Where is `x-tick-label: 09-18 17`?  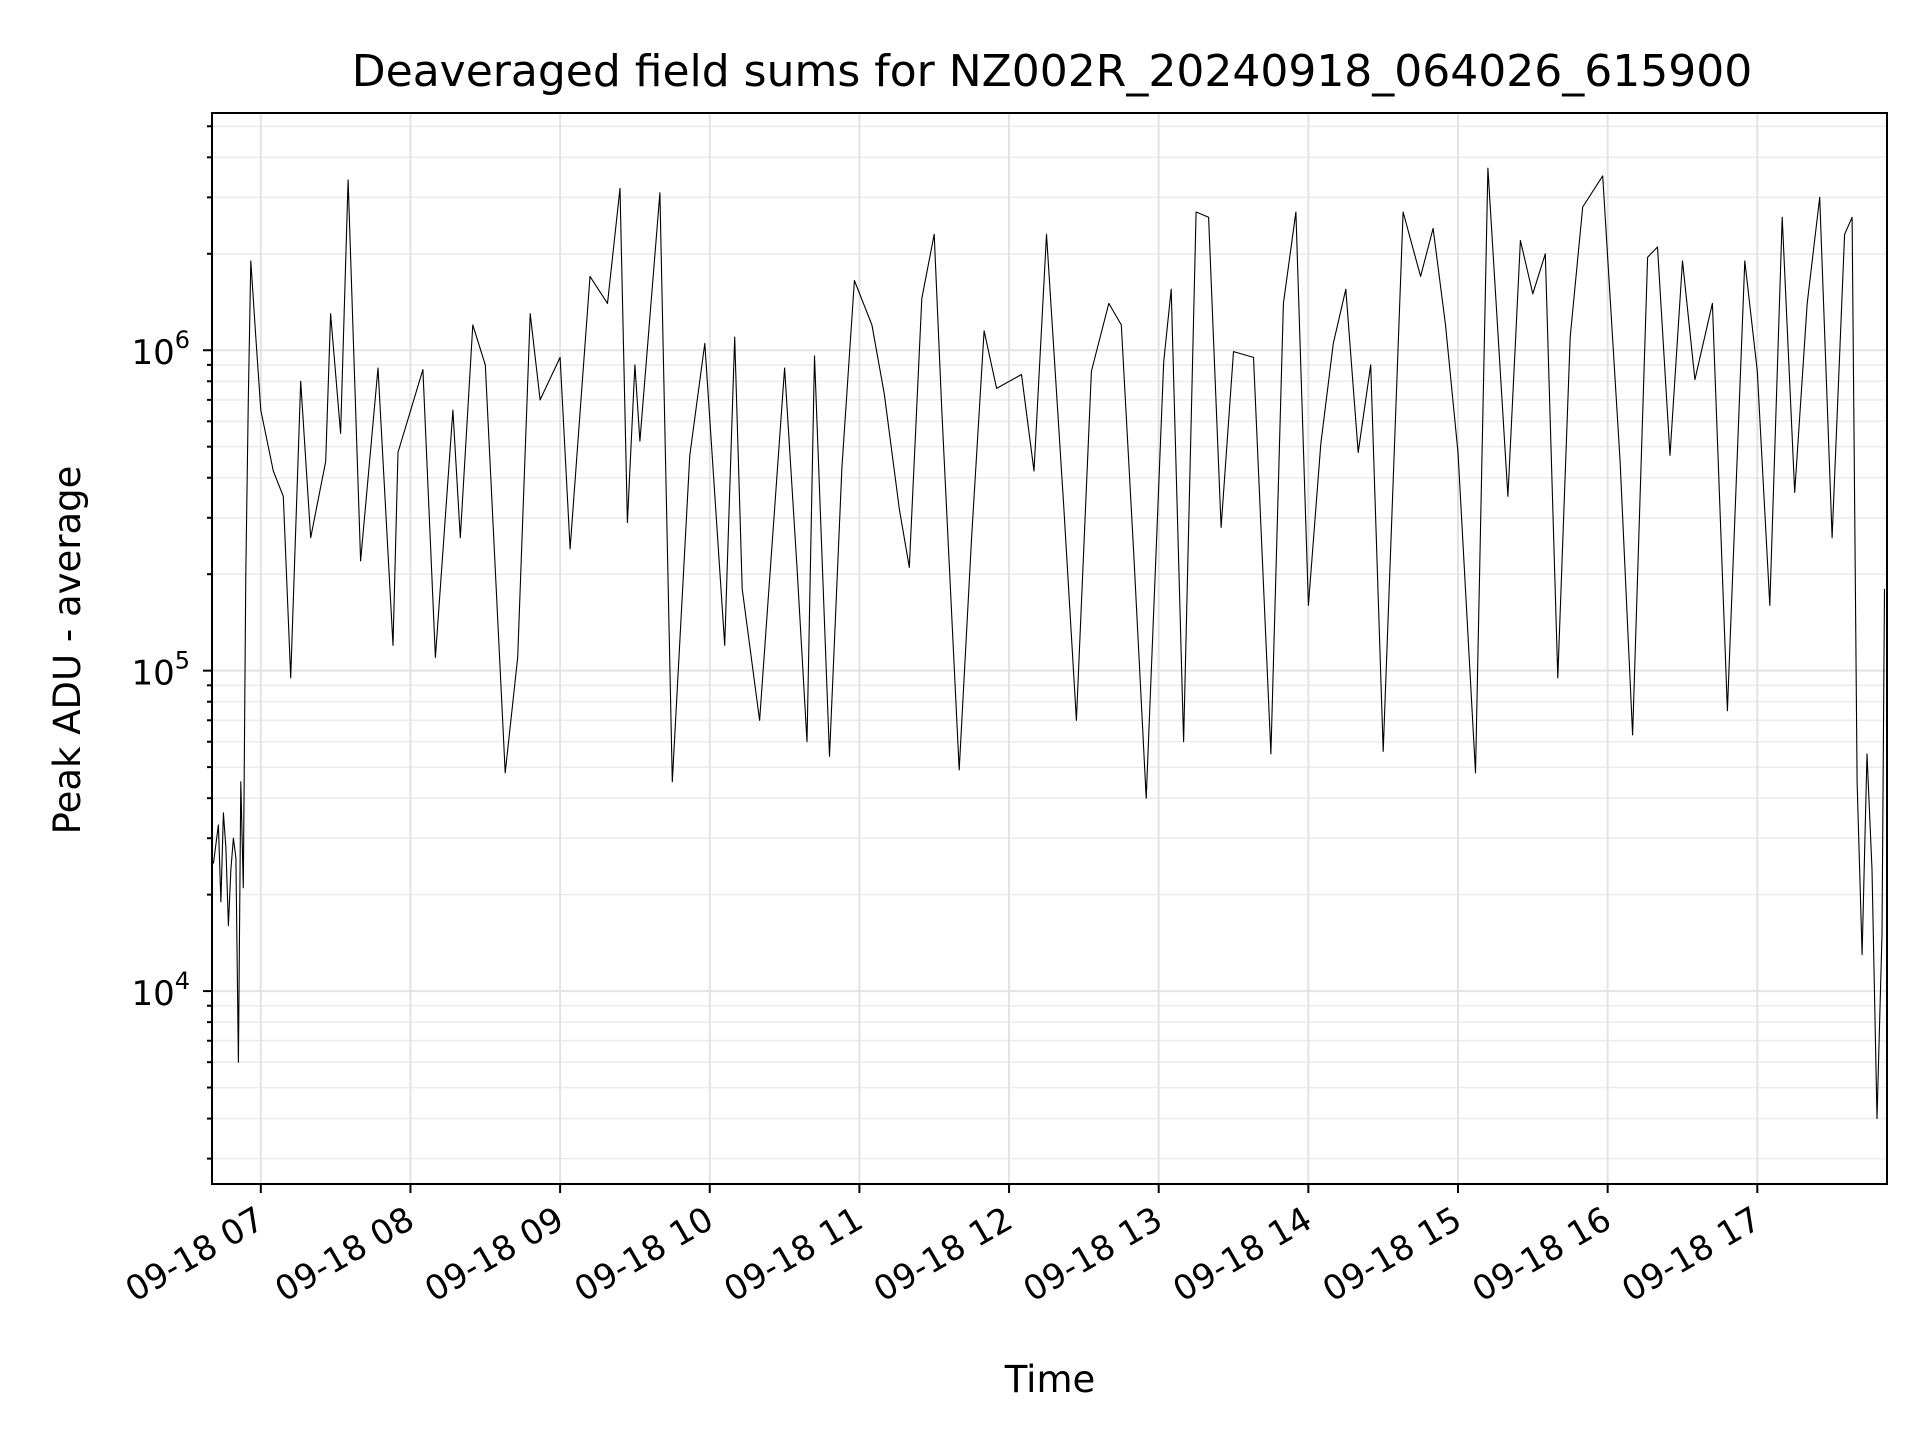 x-tick-label: 09-18 17 is located at coordinates (1691, 1254).